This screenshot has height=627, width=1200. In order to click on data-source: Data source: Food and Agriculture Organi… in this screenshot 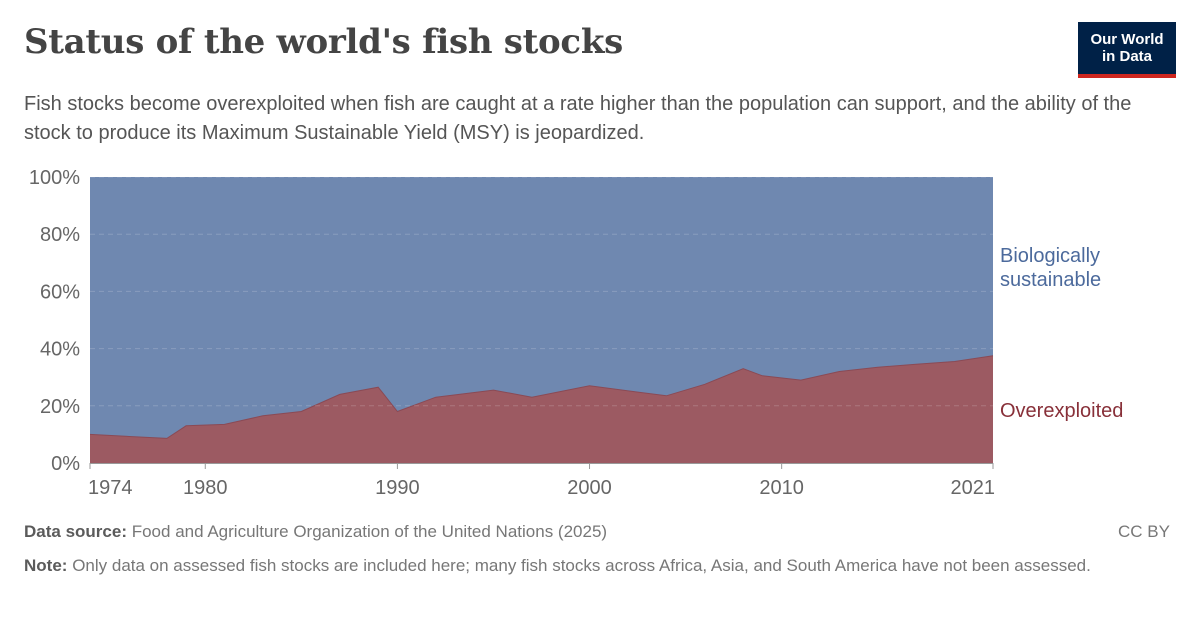, I will do `click(315, 532)`.